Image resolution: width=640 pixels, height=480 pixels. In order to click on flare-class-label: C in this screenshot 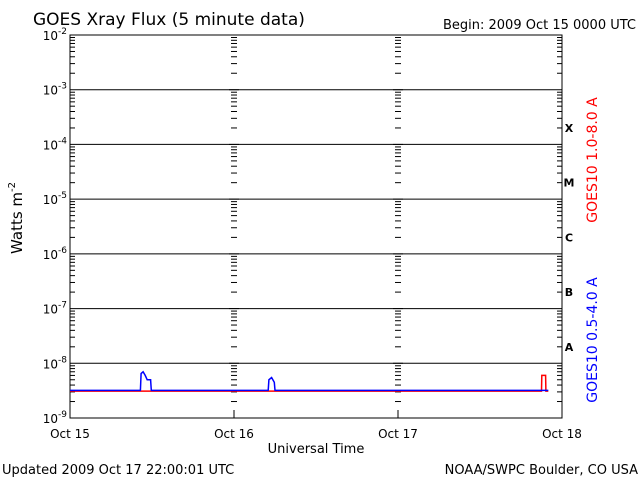, I will do `click(569, 237)`.